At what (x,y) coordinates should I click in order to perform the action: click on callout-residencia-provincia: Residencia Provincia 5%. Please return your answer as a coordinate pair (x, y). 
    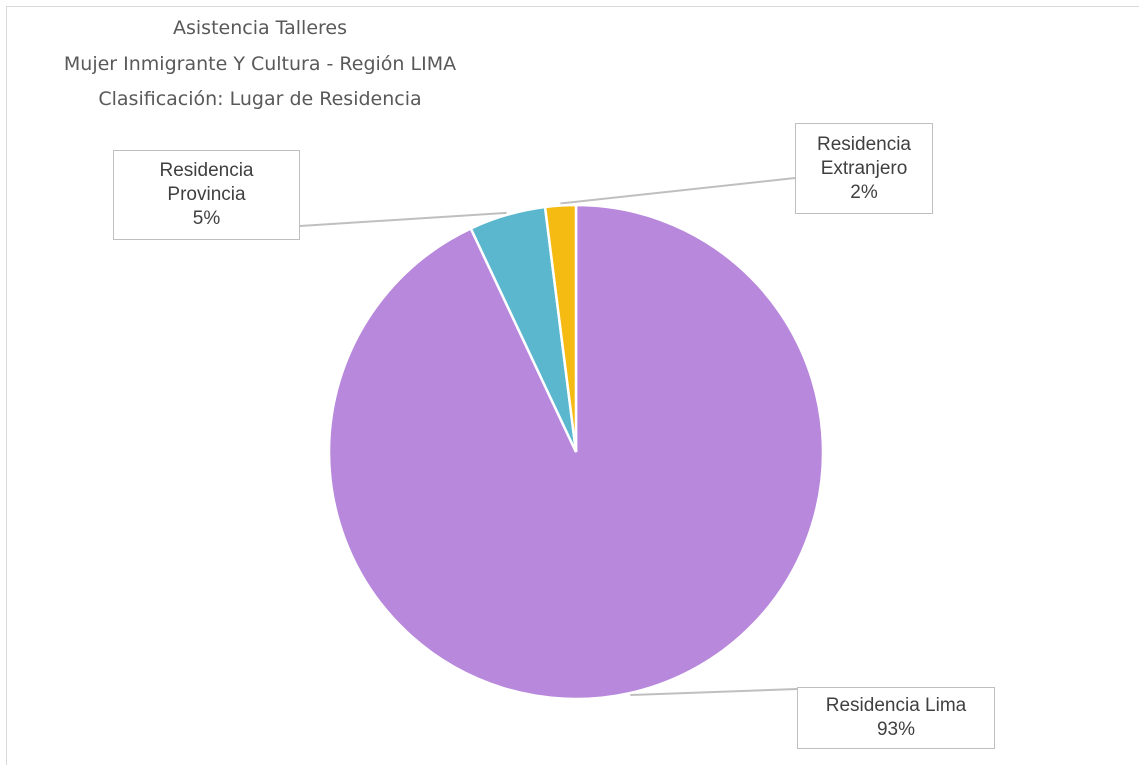
    Looking at the image, I should click on (206, 195).